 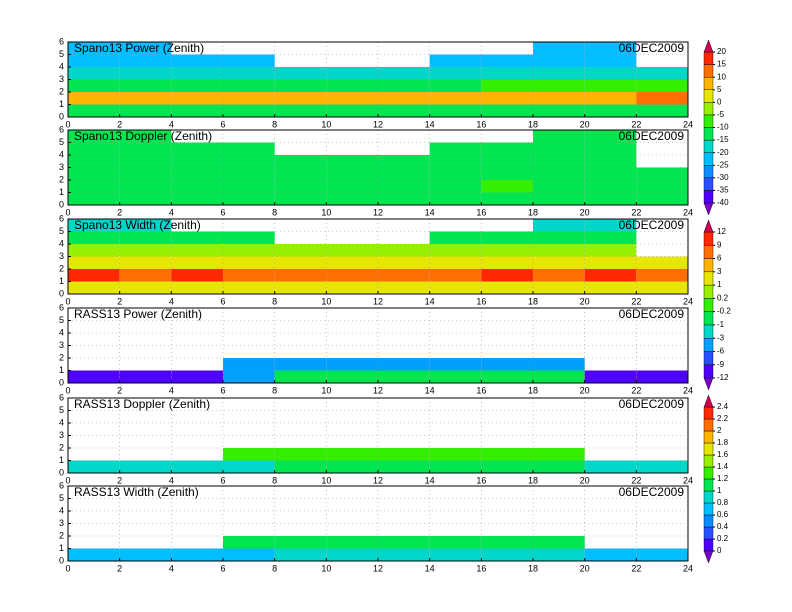 What do you see at coordinates (430, 212) in the screenshot?
I see `x-tick-label: 14` at bounding box center [430, 212].